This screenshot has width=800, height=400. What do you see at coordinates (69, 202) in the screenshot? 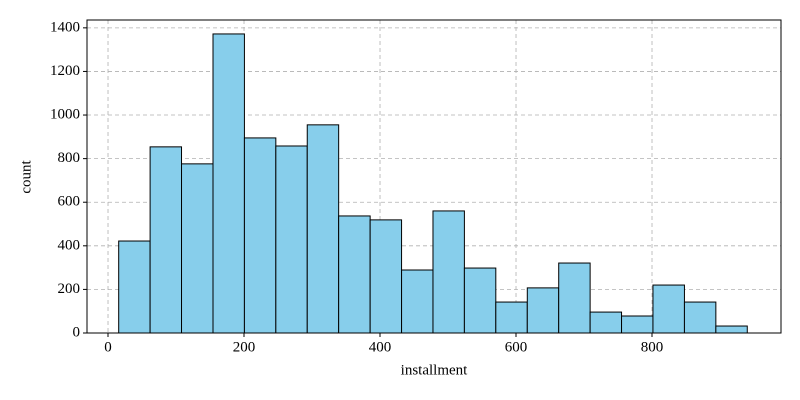
I see `y-tick-label: 600` at bounding box center [69, 202].